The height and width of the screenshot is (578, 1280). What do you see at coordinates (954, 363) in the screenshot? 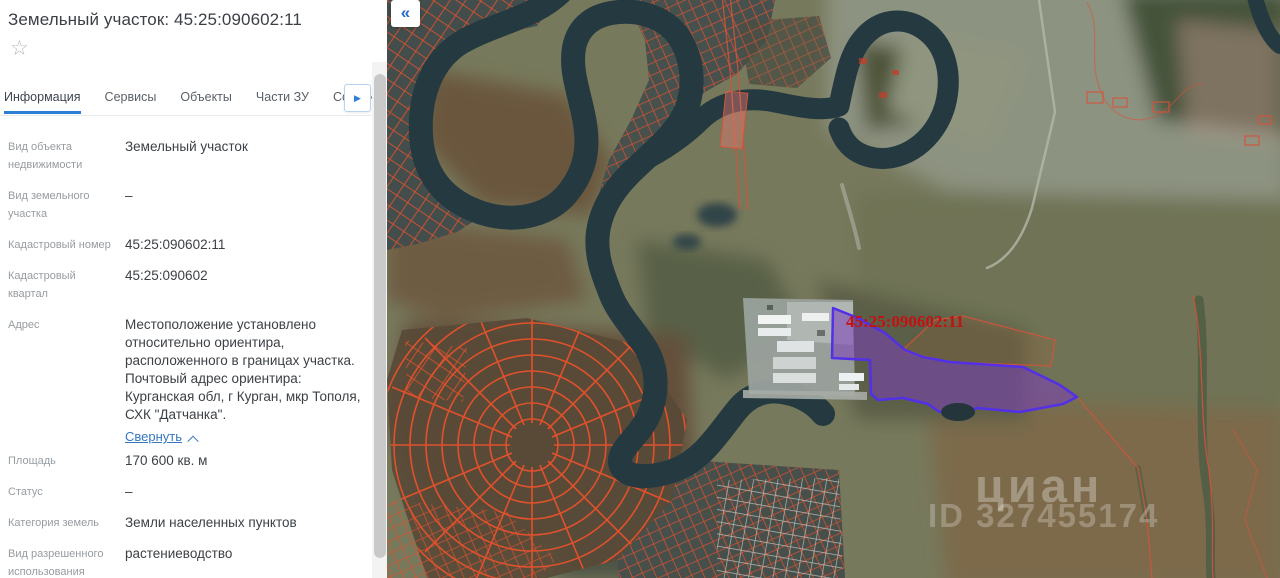
I see `selected-parcel-highlight` at bounding box center [954, 363].